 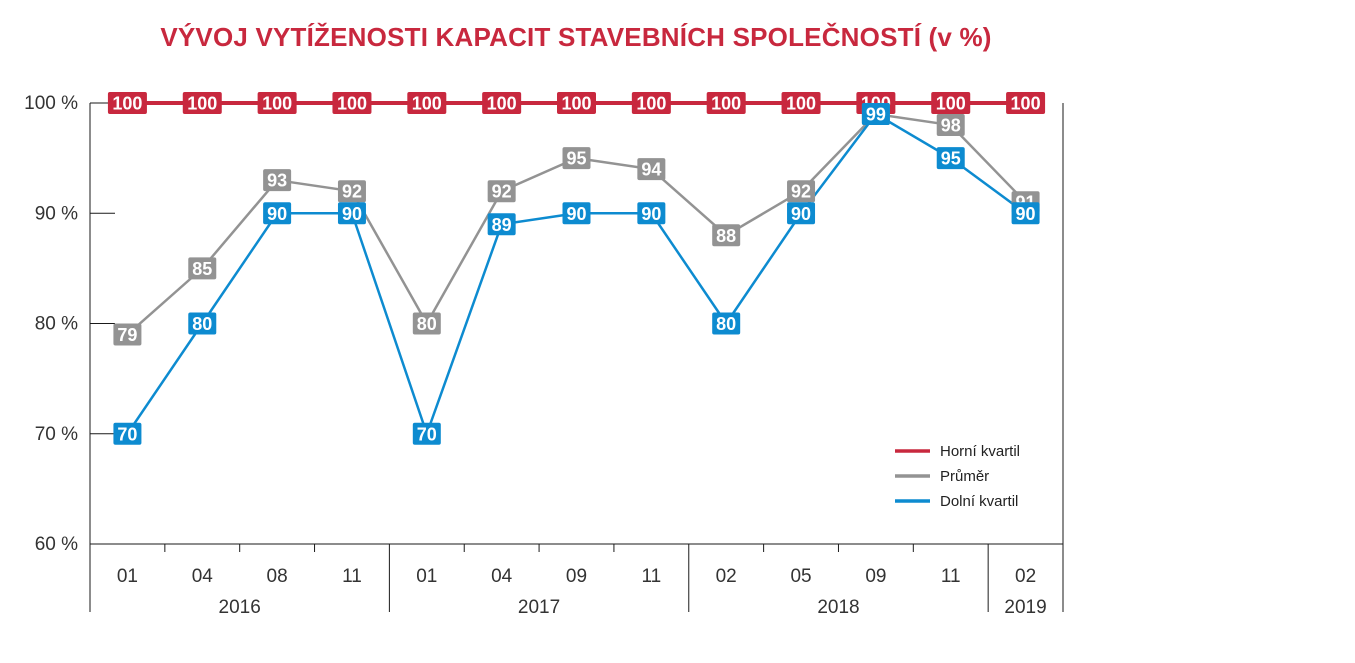 What do you see at coordinates (51, 103) in the screenshot?
I see `y-tick-label: 100 %` at bounding box center [51, 103].